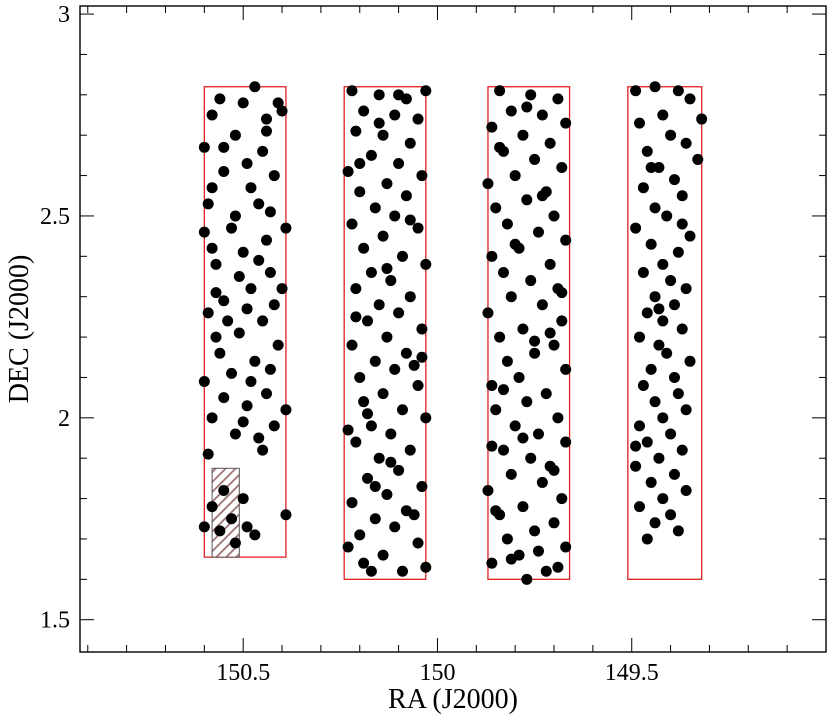 The image size is (830, 718). I want to click on x-tick-label: 150, so click(437, 673).